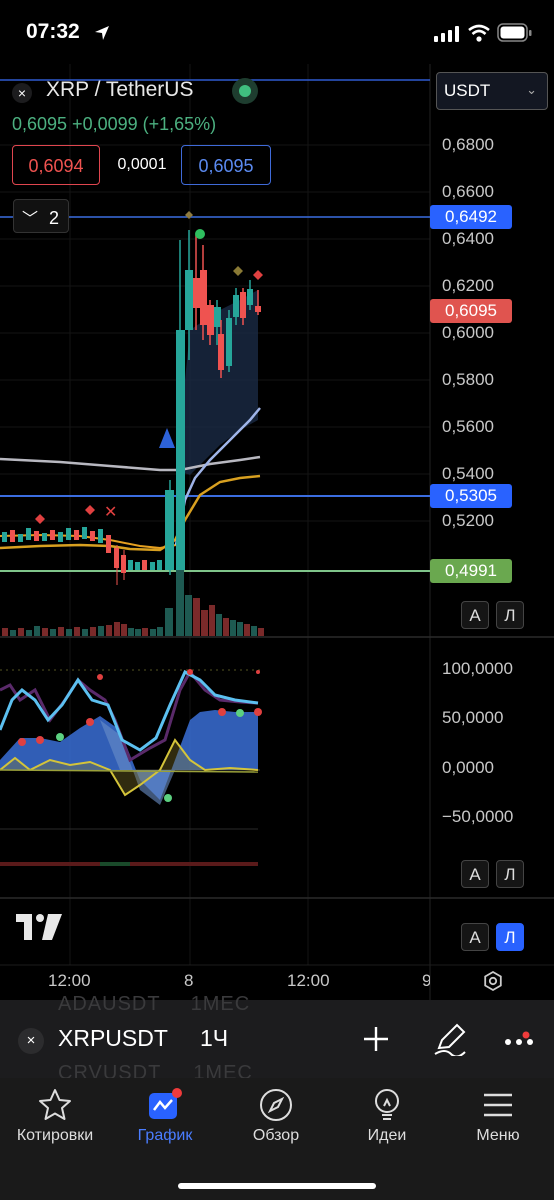 The height and width of the screenshot is (1200, 554). I want to click on pane-auto-scale-button: A, so click(475, 937).